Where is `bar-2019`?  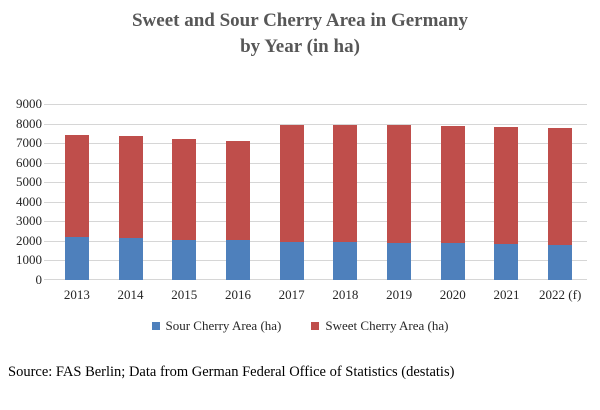
bar-2019 is located at coordinates (399, 202).